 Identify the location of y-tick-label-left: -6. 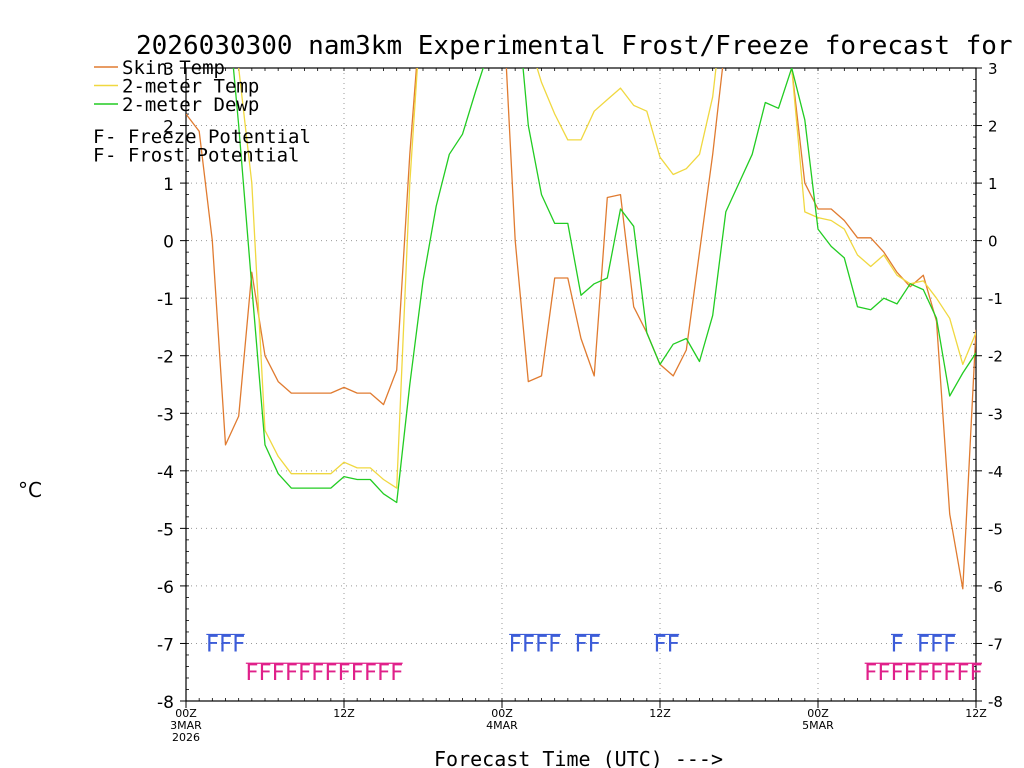
(165, 588).